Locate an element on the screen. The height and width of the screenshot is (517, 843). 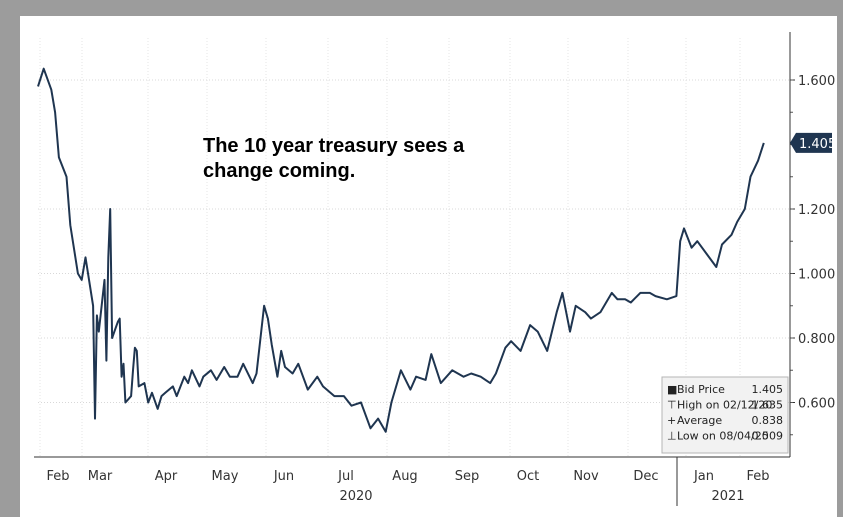
x-year-label: 2021 is located at coordinates (727, 496).